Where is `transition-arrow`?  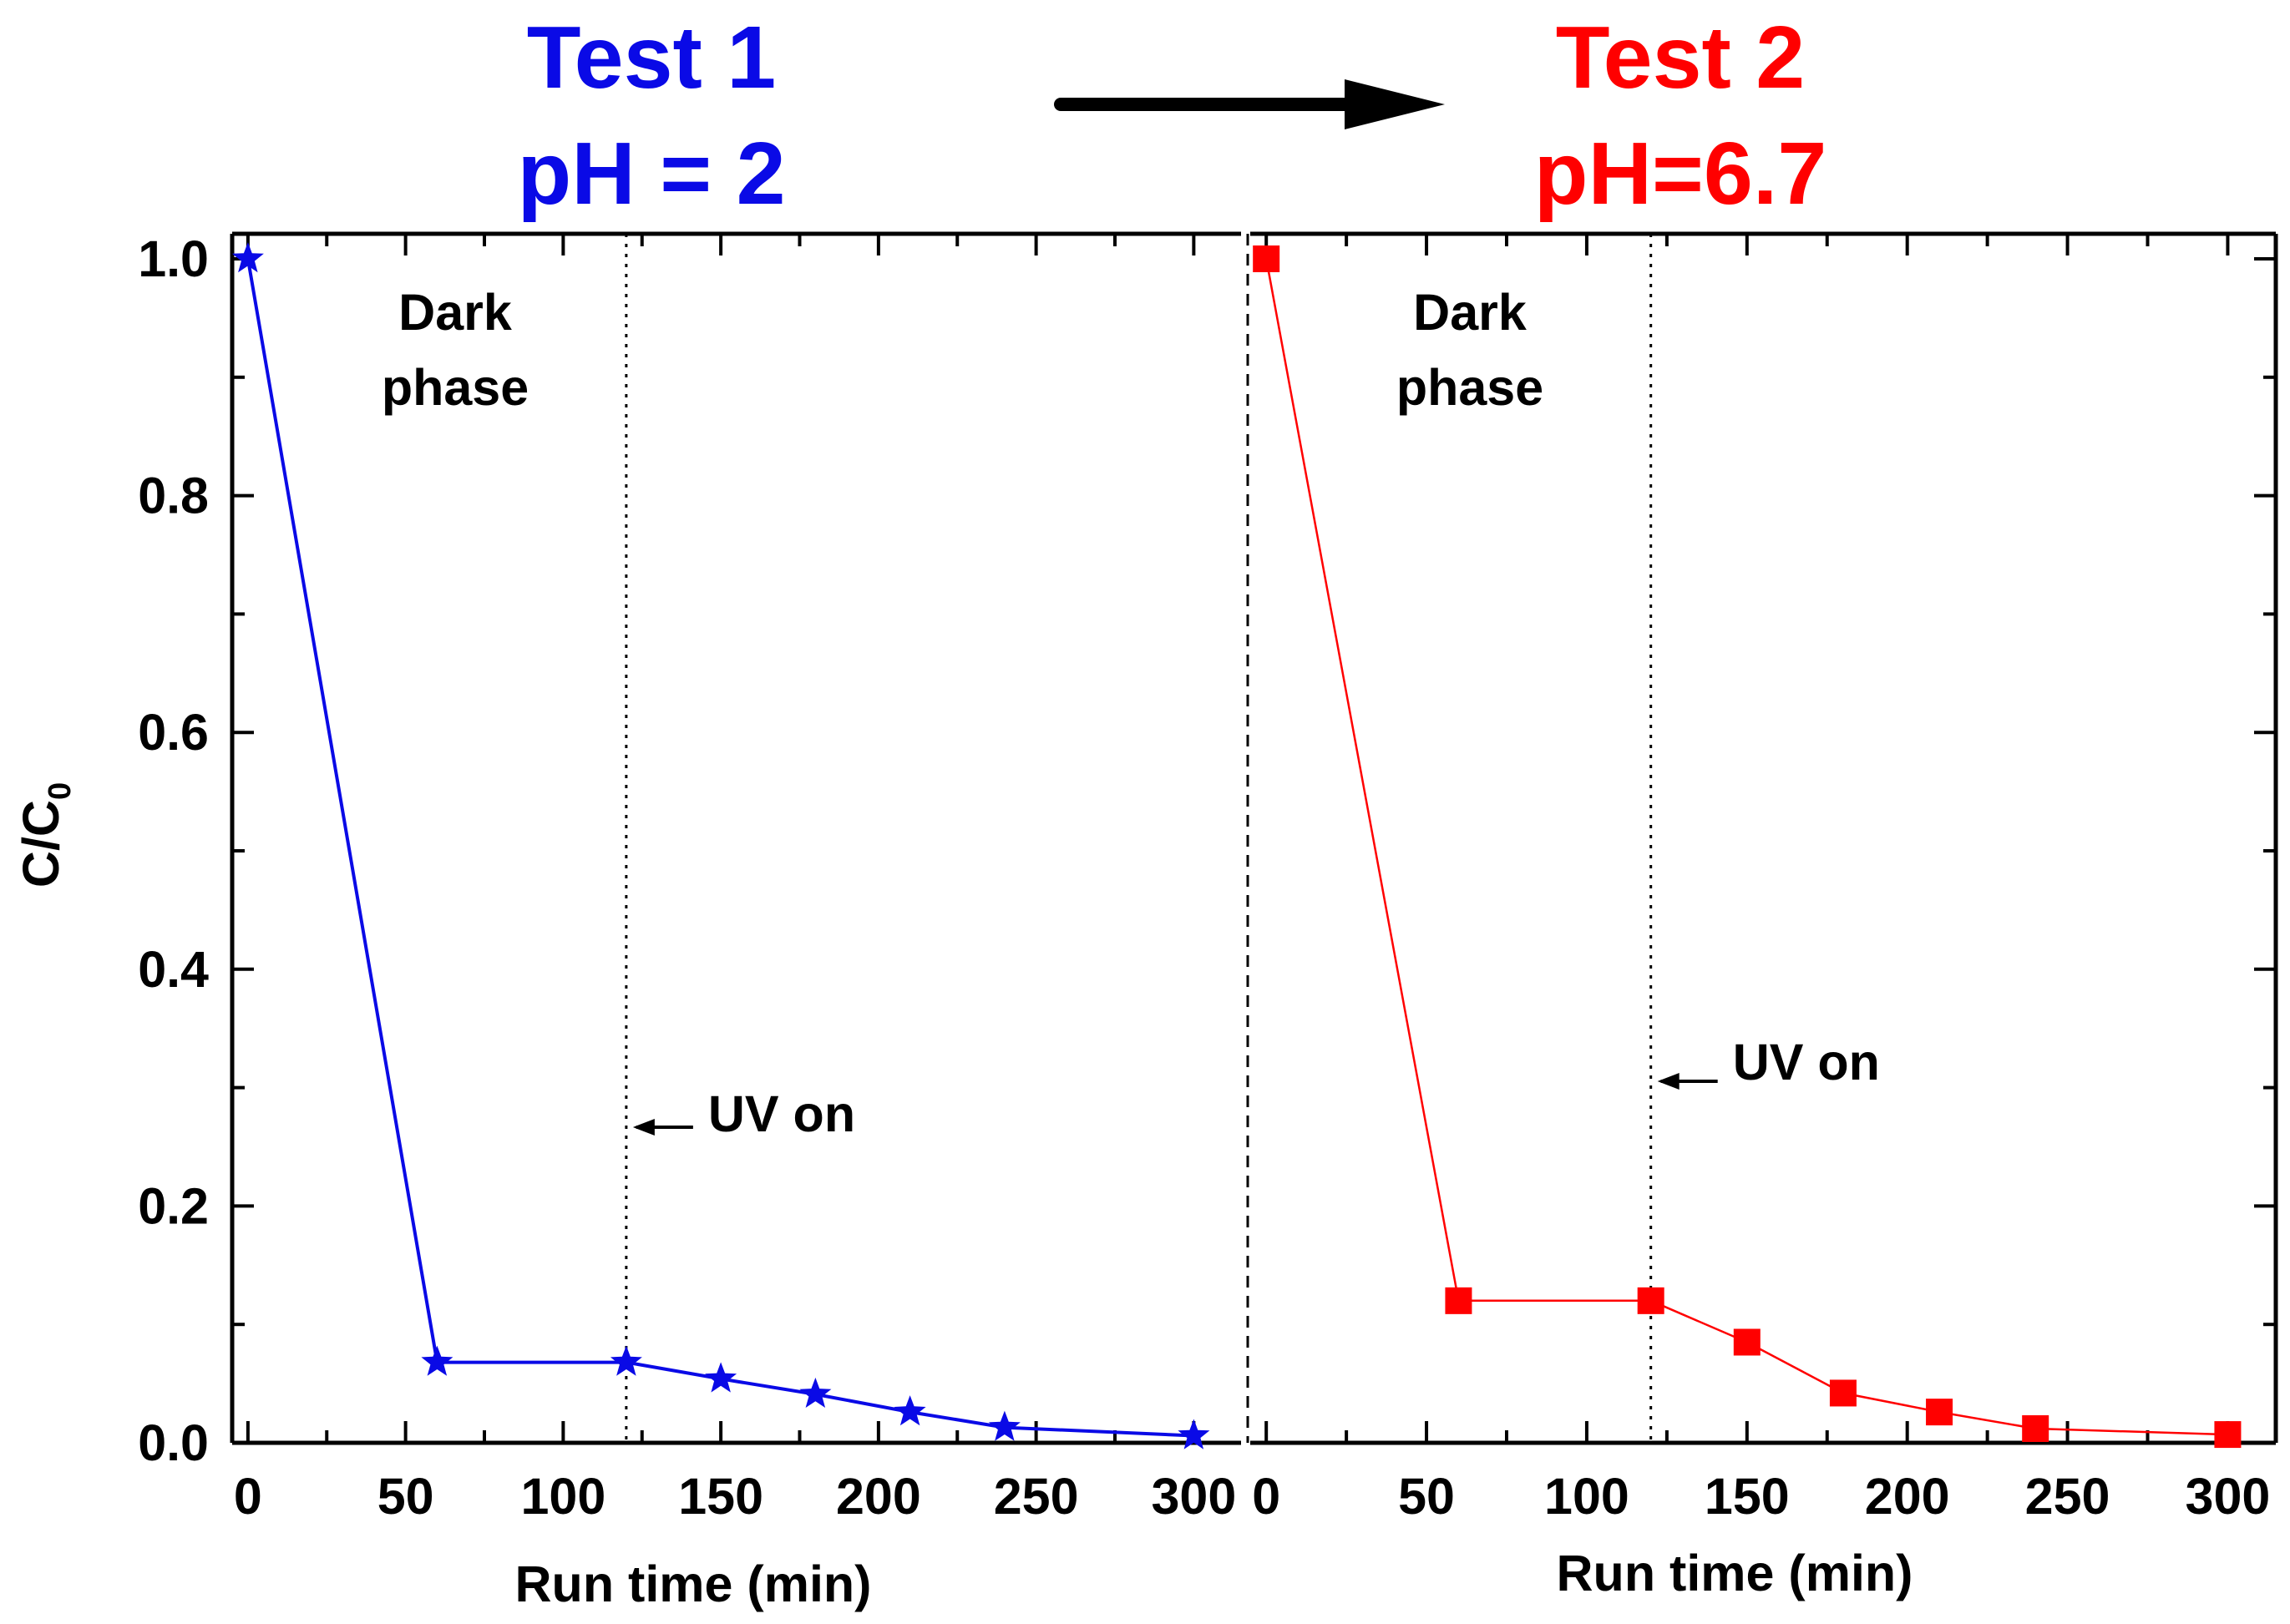 transition-arrow is located at coordinates (1249, 104).